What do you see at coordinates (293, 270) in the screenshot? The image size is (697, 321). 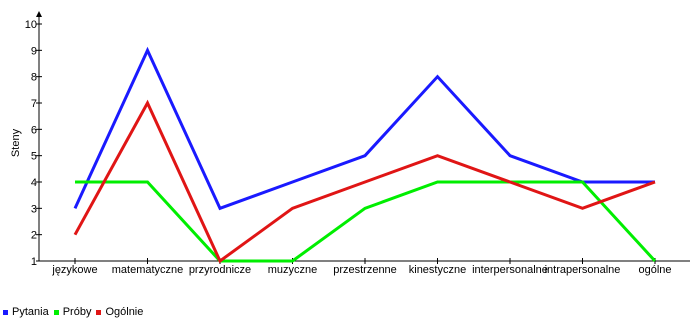 I see `x-tick-label: muzyczne` at bounding box center [293, 270].